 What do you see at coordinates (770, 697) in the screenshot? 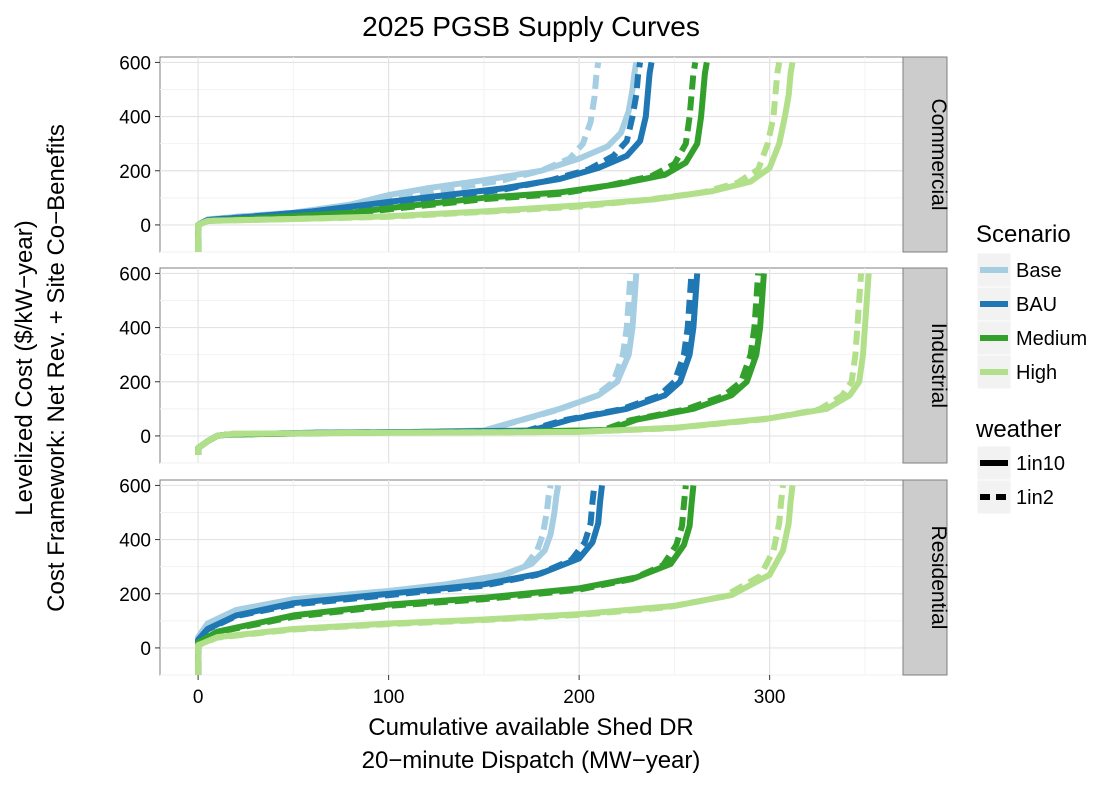
I see `x-tick-label: 300` at bounding box center [770, 697].